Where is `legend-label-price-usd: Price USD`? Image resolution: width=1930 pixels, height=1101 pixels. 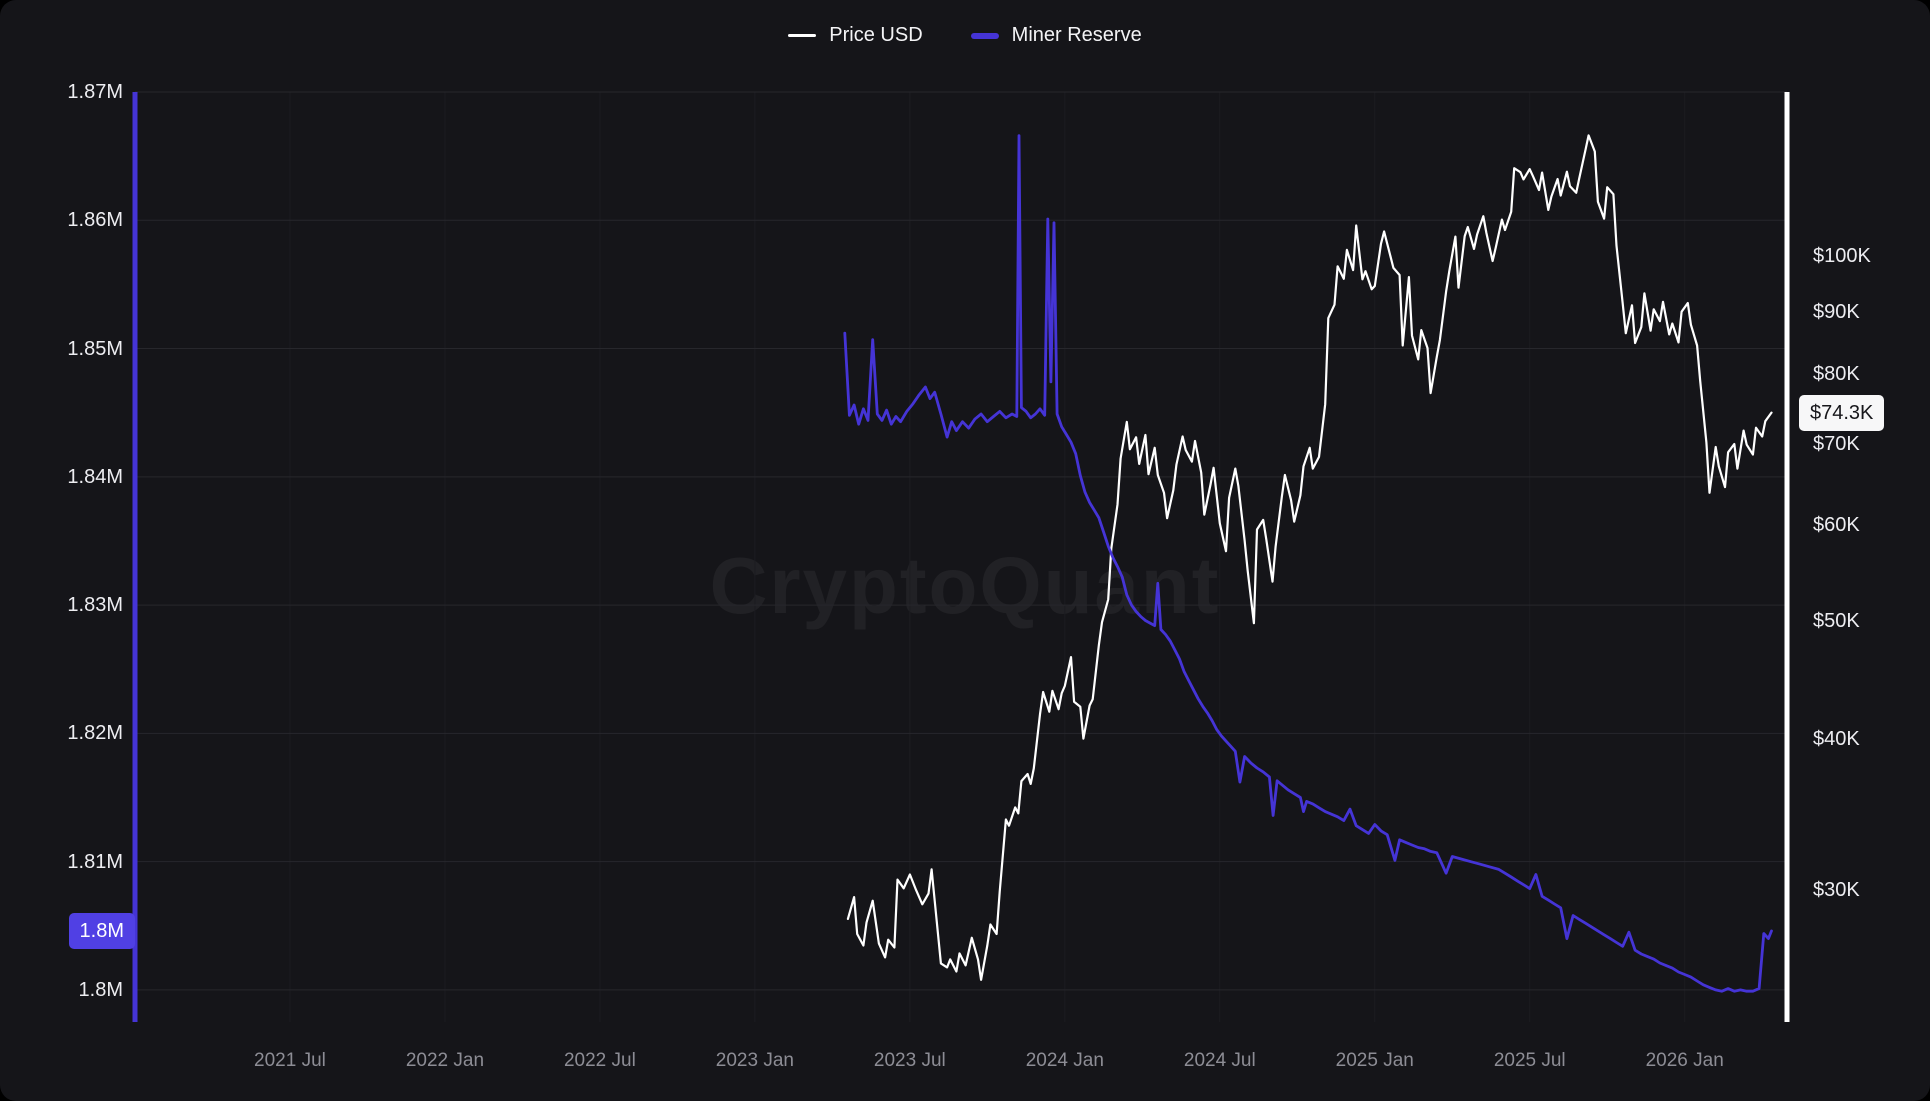
legend-label-price-usd: Price USD is located at coordinates (876, 35).